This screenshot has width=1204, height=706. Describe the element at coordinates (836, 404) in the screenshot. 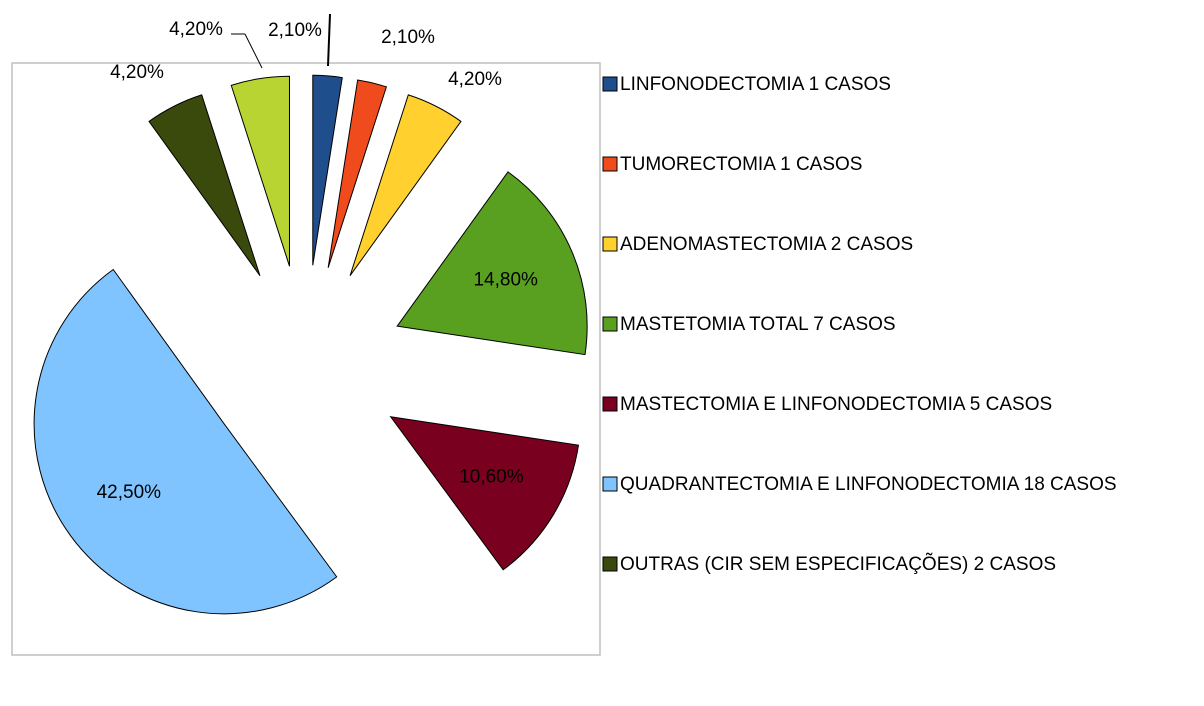

I see `legend-label: MASTECTOMIA E LINFONODECTOMIA 5 CASOS` at that location.